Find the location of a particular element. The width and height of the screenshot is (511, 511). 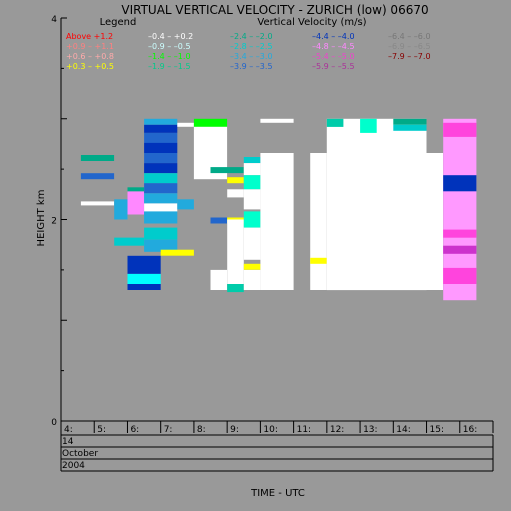

legend-entry: –0.9 – –0.5 is located at coordinates (169, 46).